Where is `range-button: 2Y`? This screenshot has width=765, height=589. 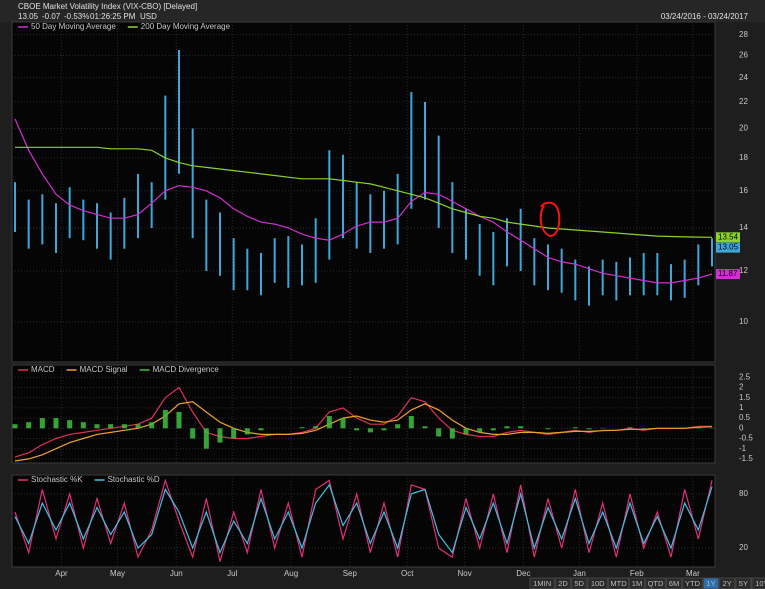 range-button: 2Y is located at coordinates (727, 583).